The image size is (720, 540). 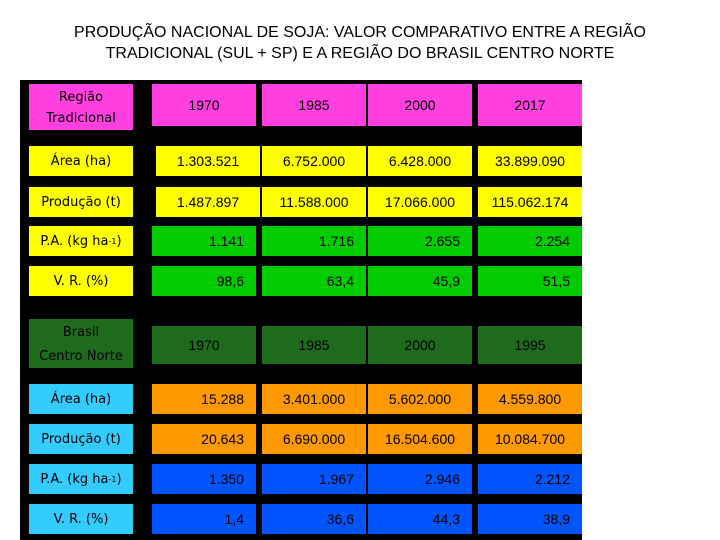 I want to click on cell-area-trad-1985: 6.752.000, so click(x=314, y=161).